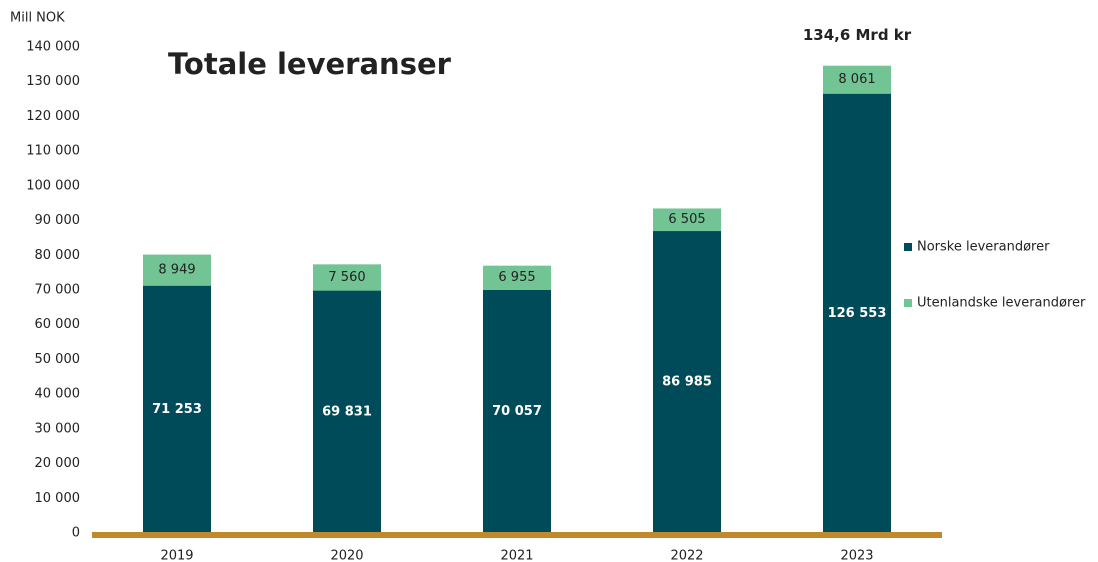 Image resolution: width=1098 pixels, height=562 pixels. I want to click on value-label: 8 949, so click(176, 270).